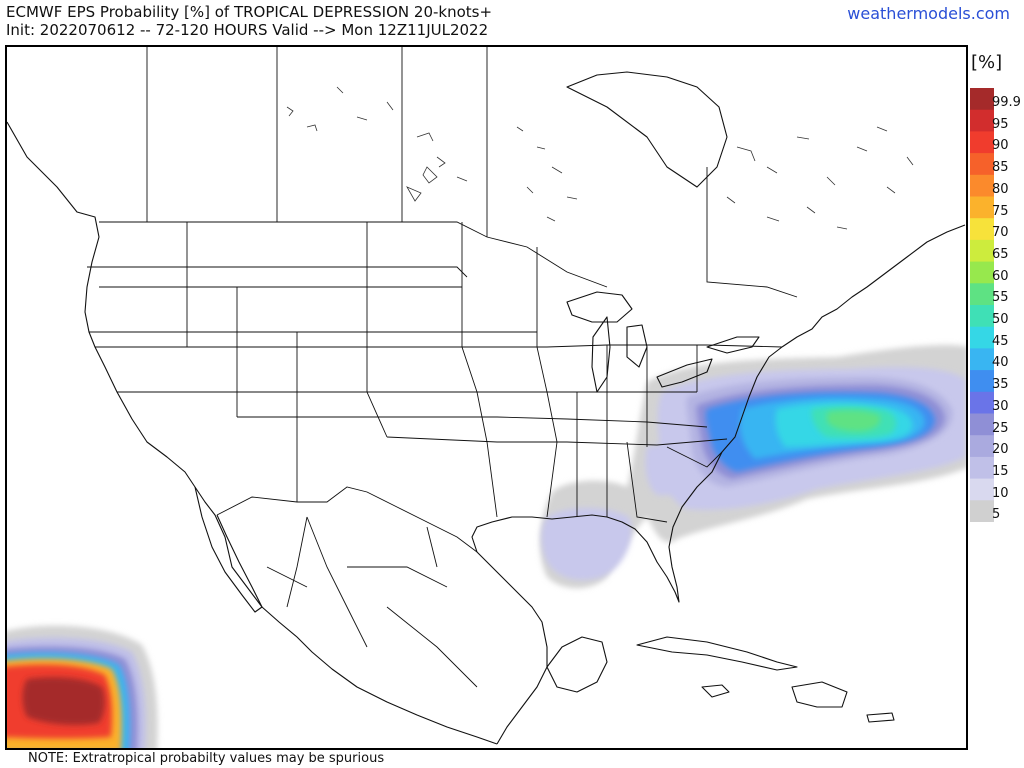  What do you see at coordinates (1000, 233) in the screenshot?
I see `colorbar-label: 70` at bounding box center [1000, 233].